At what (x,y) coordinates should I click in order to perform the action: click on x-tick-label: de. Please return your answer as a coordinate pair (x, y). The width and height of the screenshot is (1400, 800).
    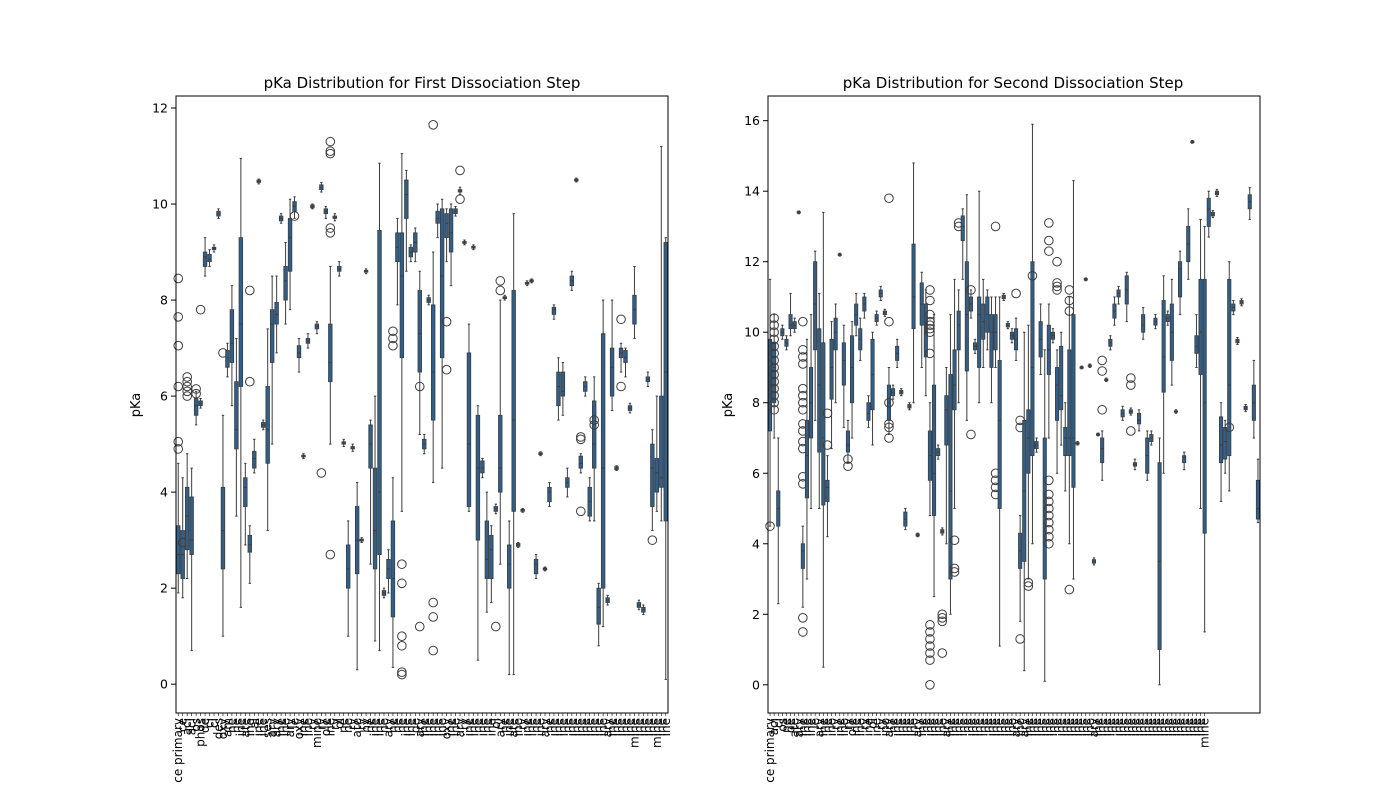
    Looking at the image, I should click on (205, 725).